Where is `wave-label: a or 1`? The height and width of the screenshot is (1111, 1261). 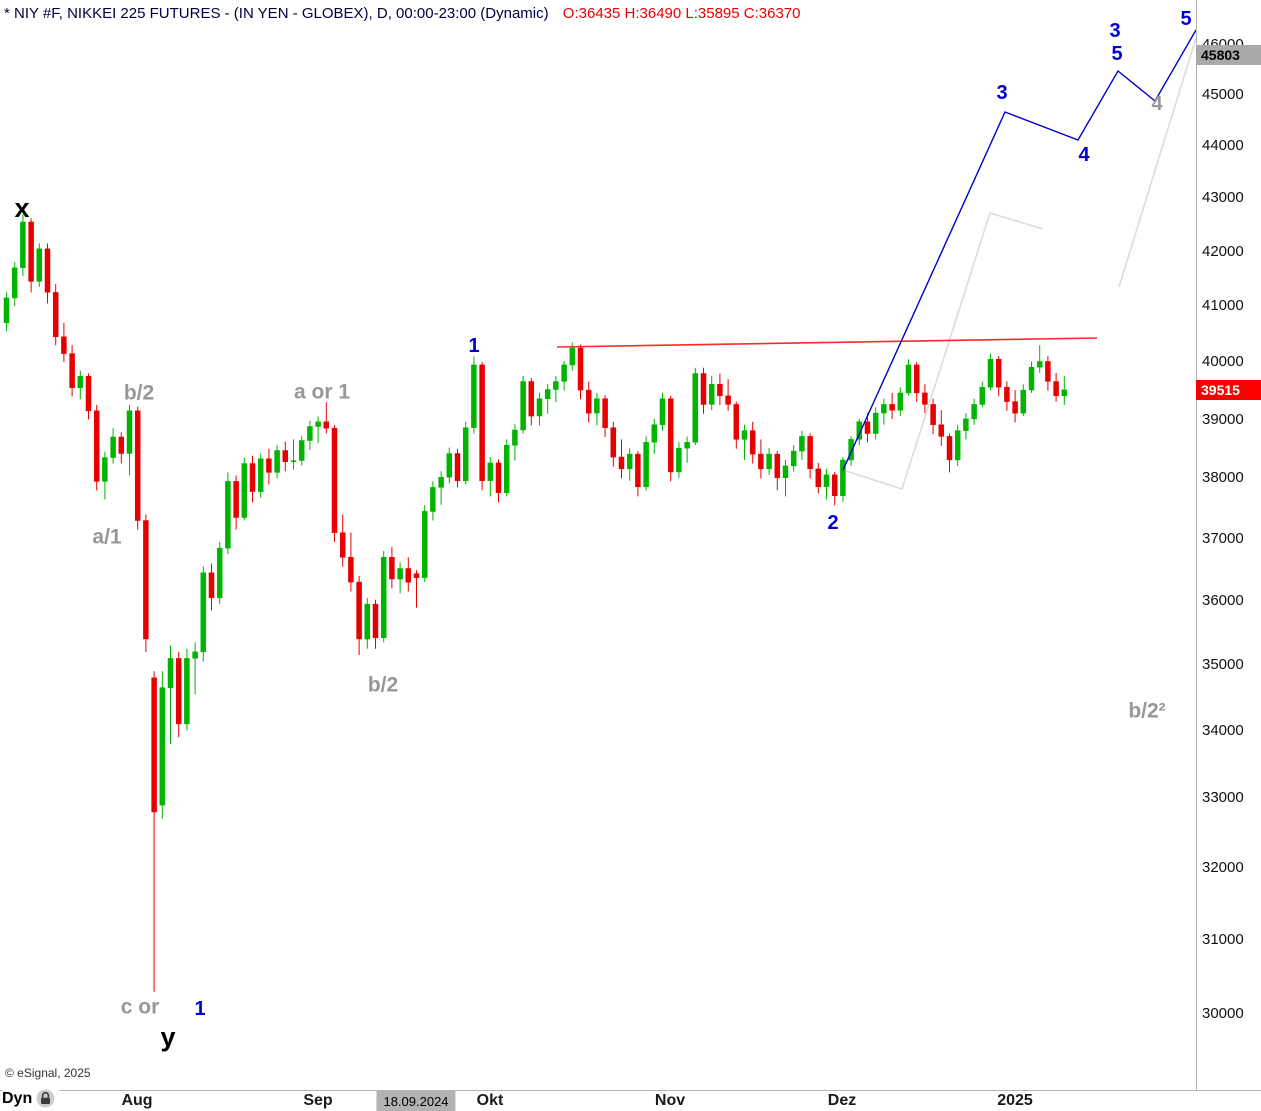 wave-label: a or 1 is located at coordinates (322, 392).